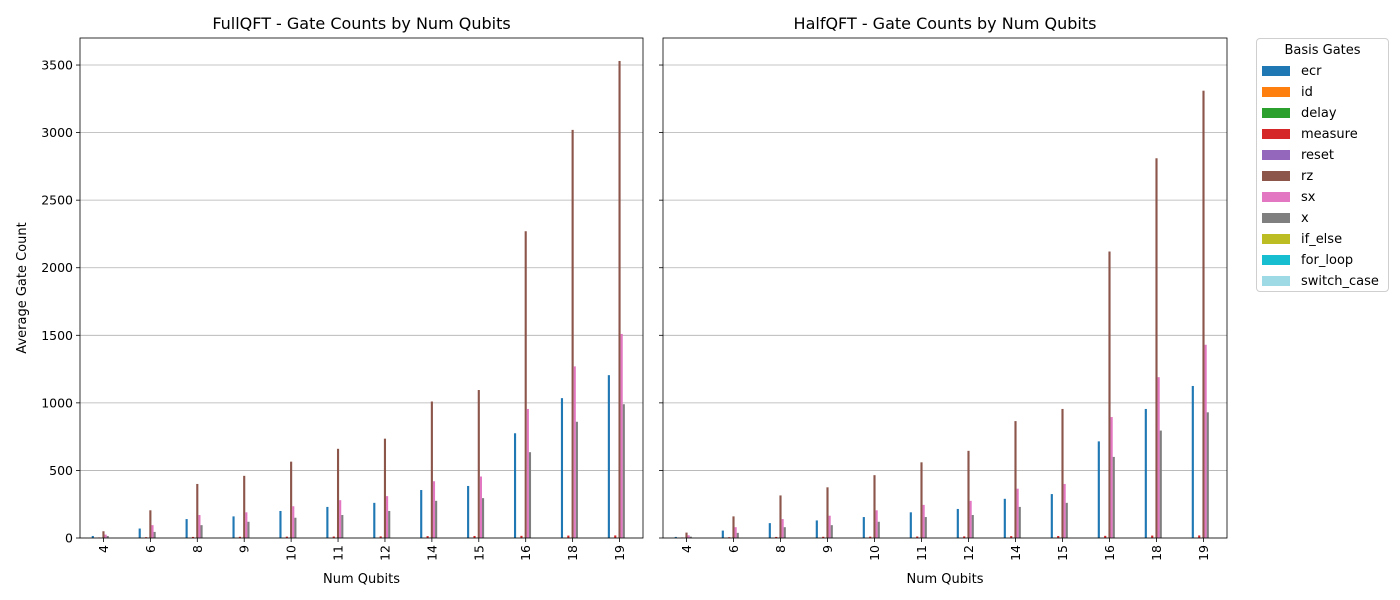 This screenshot has height=600, width=1400. What do you see at coordinates (1308, 197) in the screenshot?
I see `legend-label: sx` at bounding box center [1308, 197].